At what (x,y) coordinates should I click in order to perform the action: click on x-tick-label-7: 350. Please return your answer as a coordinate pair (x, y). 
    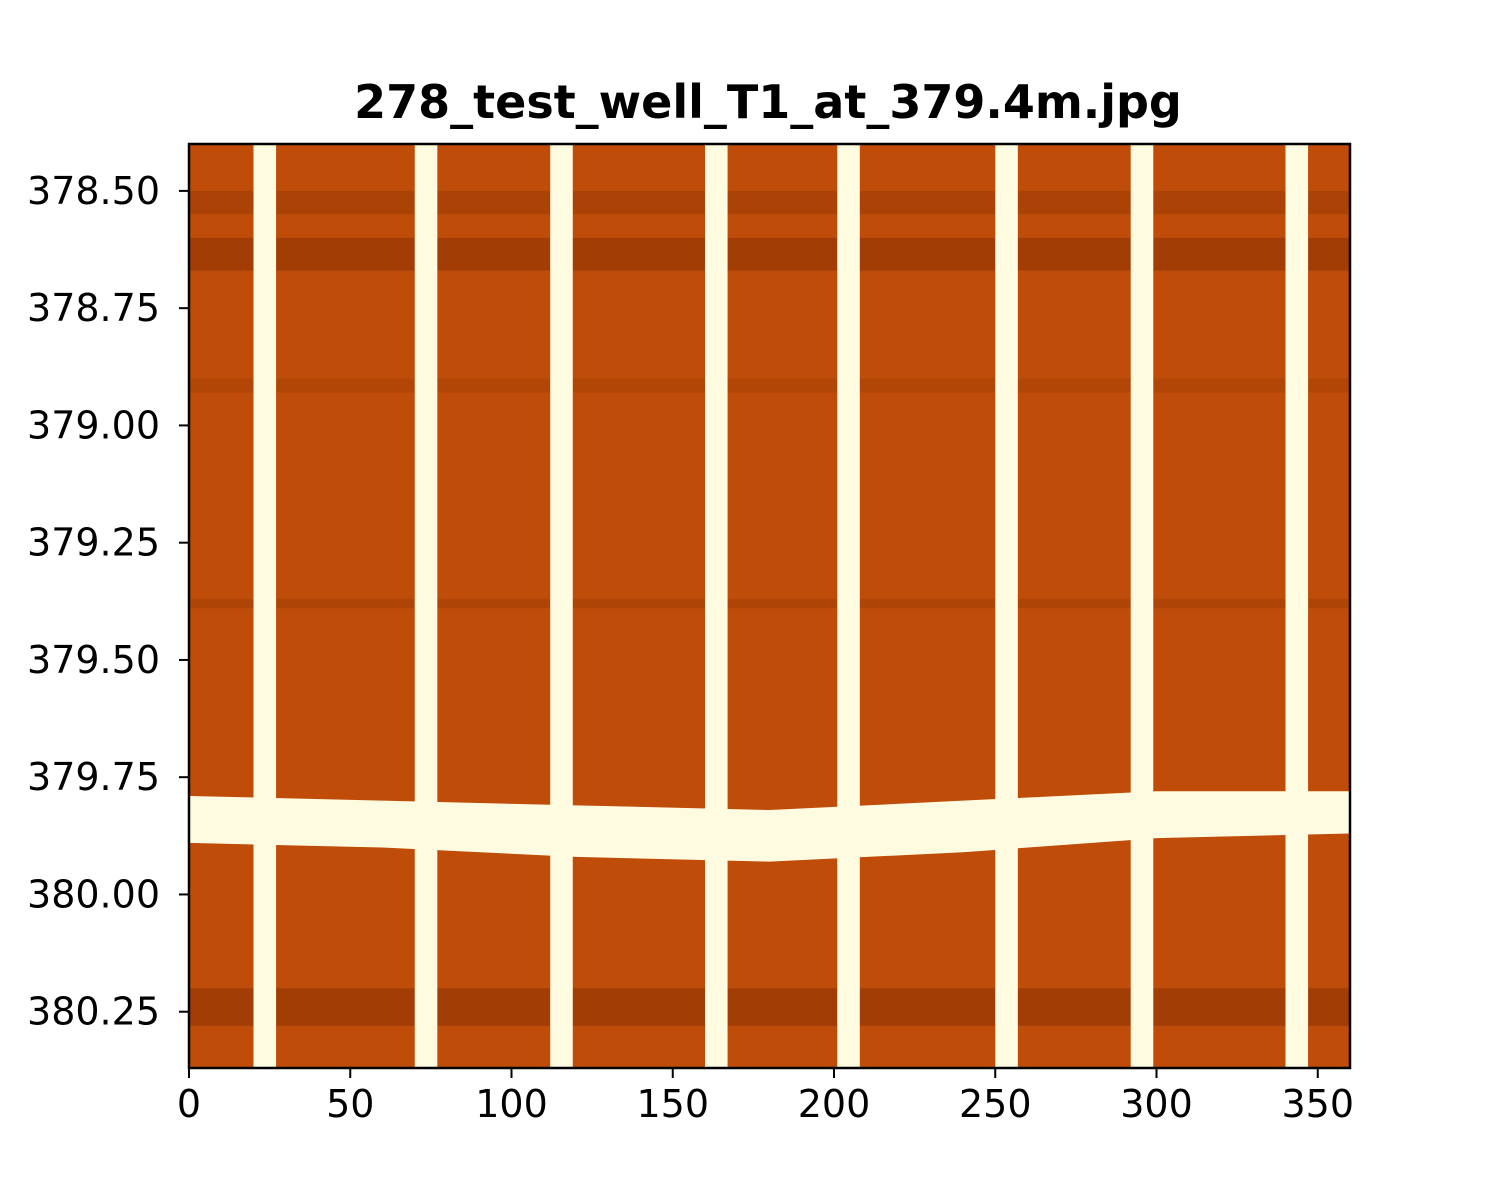
    Looking at the image, I should click on (1317, 1104).